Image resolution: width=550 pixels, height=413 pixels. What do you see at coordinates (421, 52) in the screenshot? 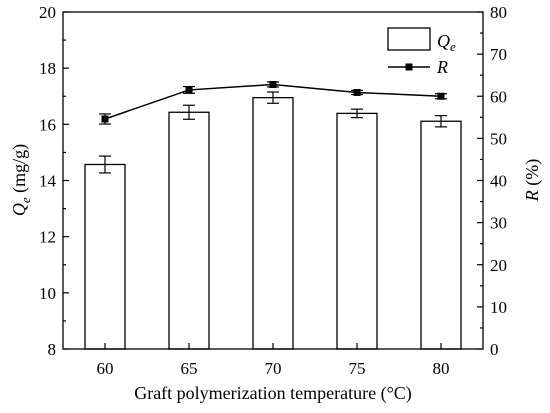
I see `legend: Qe R` at bounding box center [421, 52].